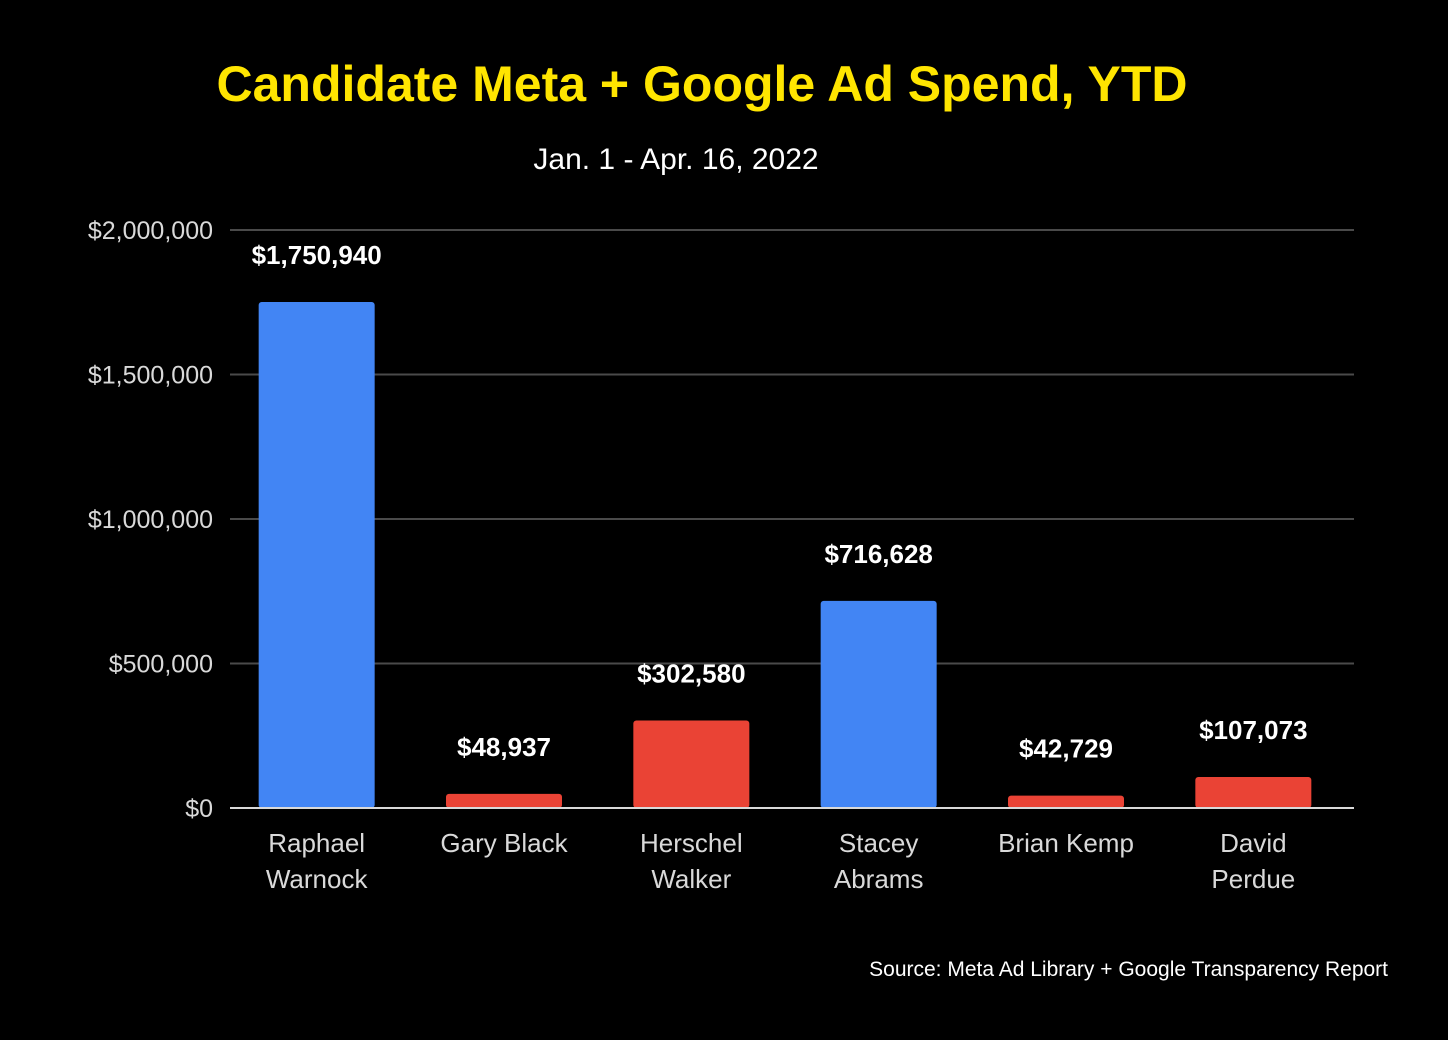  I want to click on x-tick-label-line: Perdue, so click(1253, 879).